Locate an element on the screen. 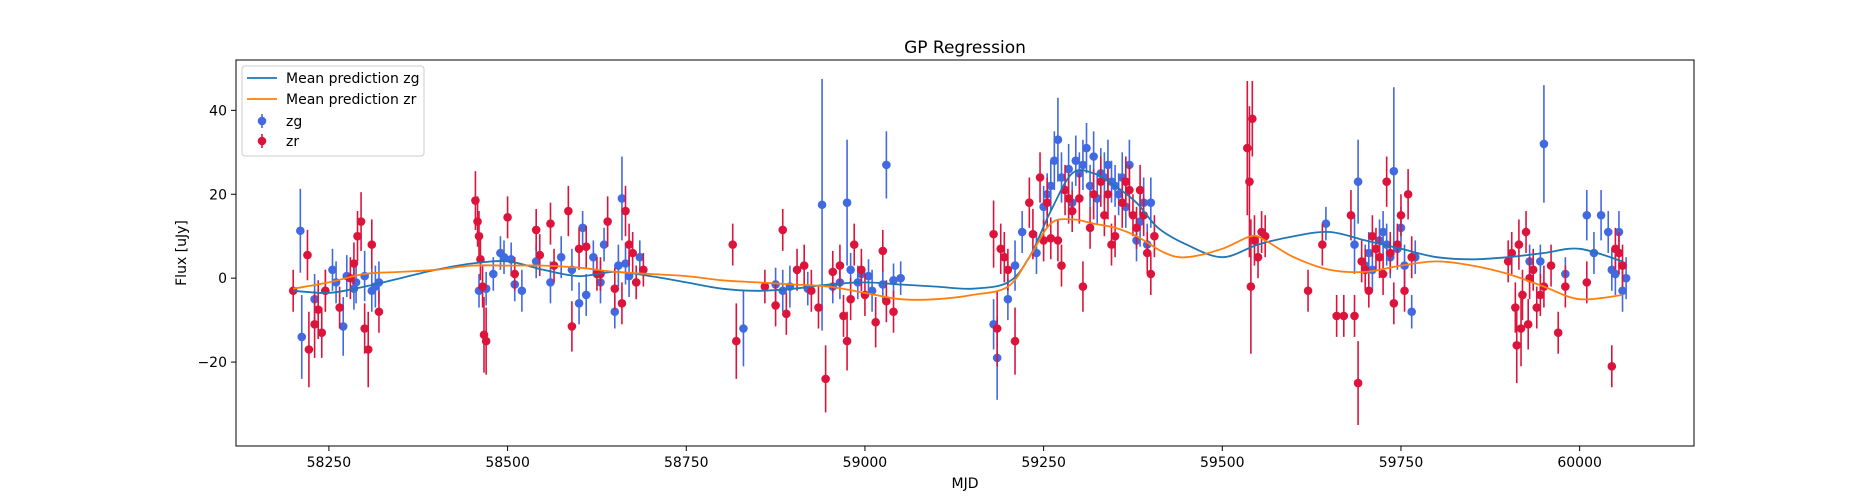  y-tick-label: 20 is located at coordinates (218, 195).